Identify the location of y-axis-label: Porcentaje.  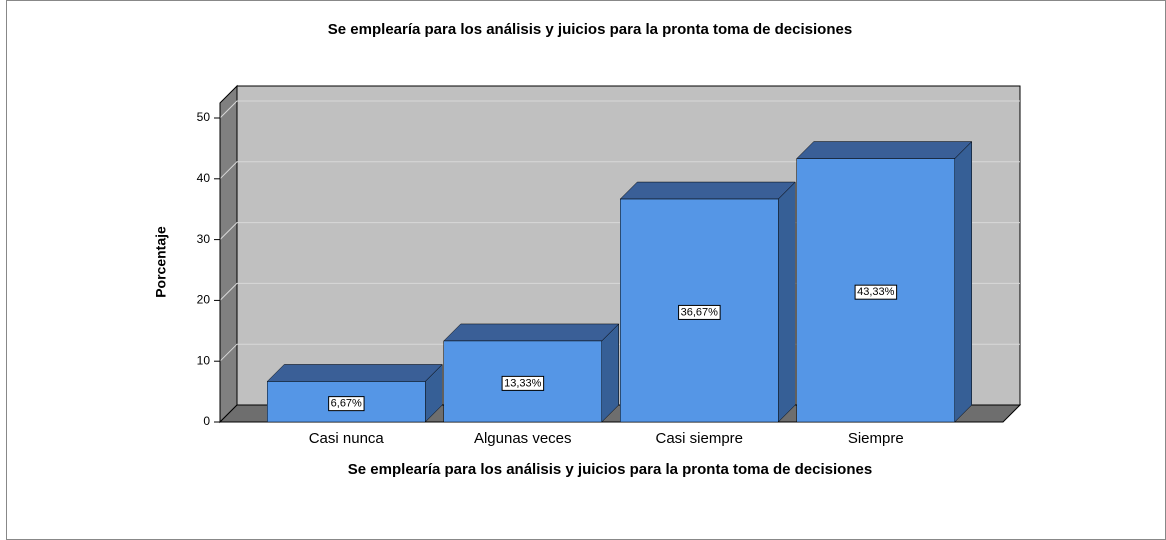
(161, 262).